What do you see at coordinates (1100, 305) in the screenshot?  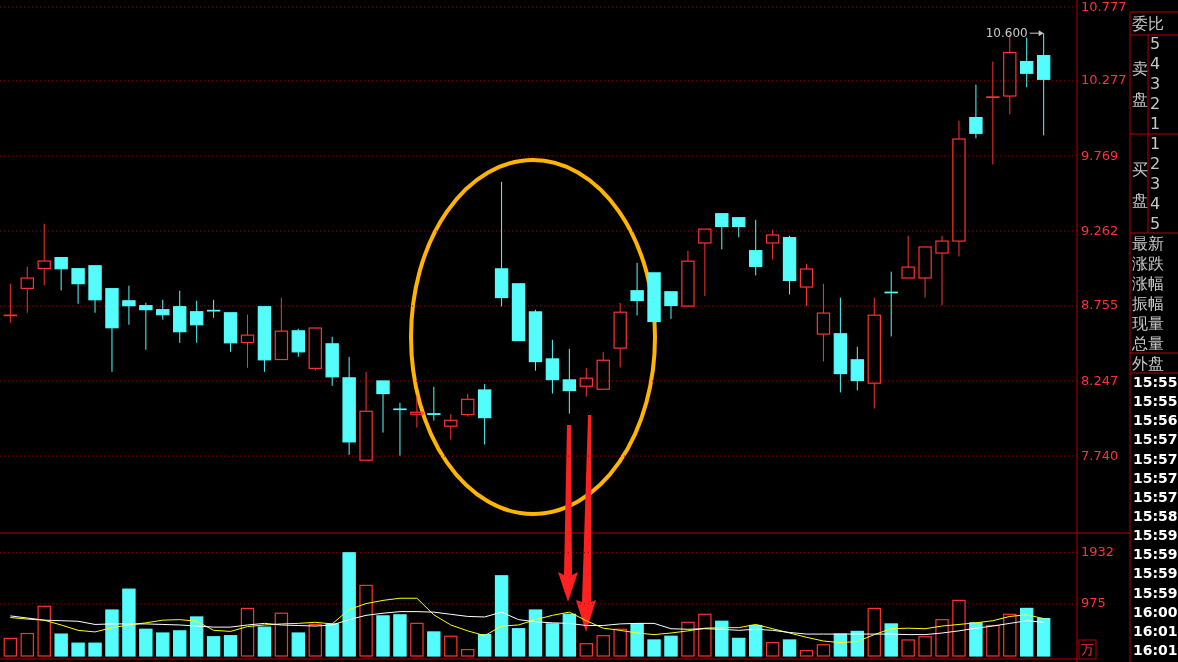 I see `y-tick-label: 8.755` at bounding box center [1100, 305].